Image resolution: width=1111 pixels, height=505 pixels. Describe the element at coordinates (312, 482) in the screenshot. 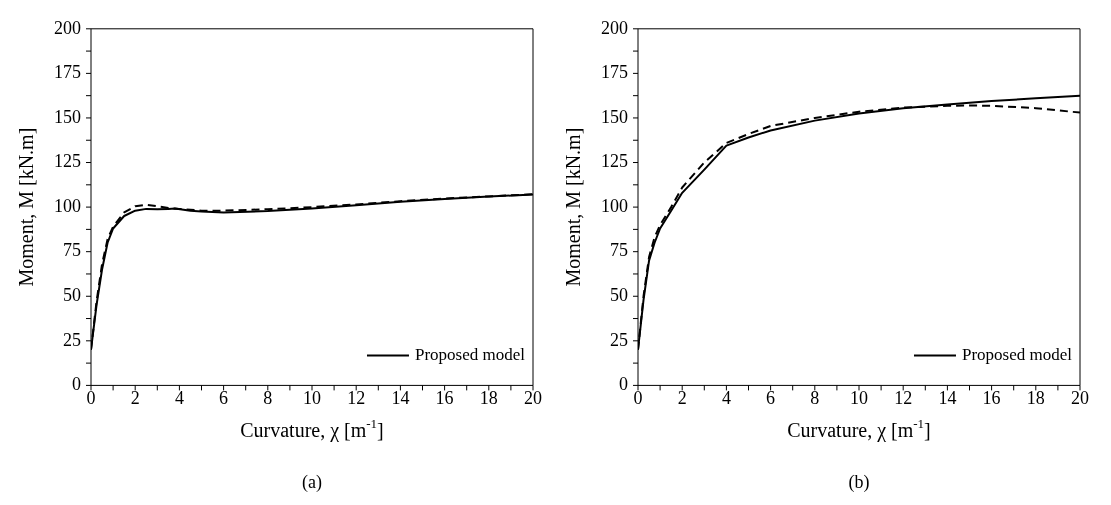

I see `text: (a)` at that location.